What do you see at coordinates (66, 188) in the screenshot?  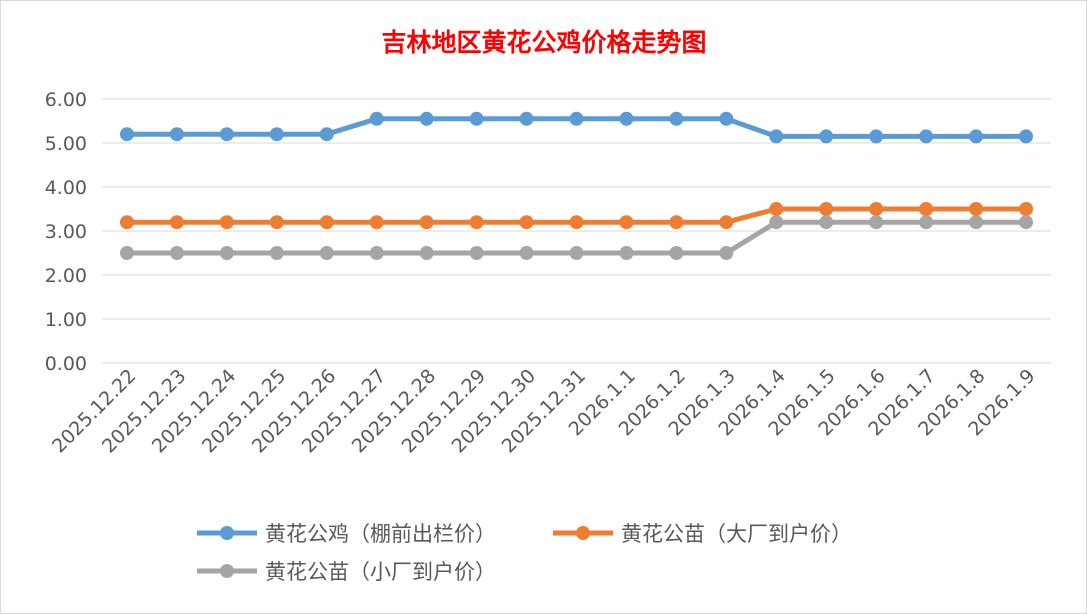 I see `y-tick-label: 4.00` at bounding box center [66, 188].